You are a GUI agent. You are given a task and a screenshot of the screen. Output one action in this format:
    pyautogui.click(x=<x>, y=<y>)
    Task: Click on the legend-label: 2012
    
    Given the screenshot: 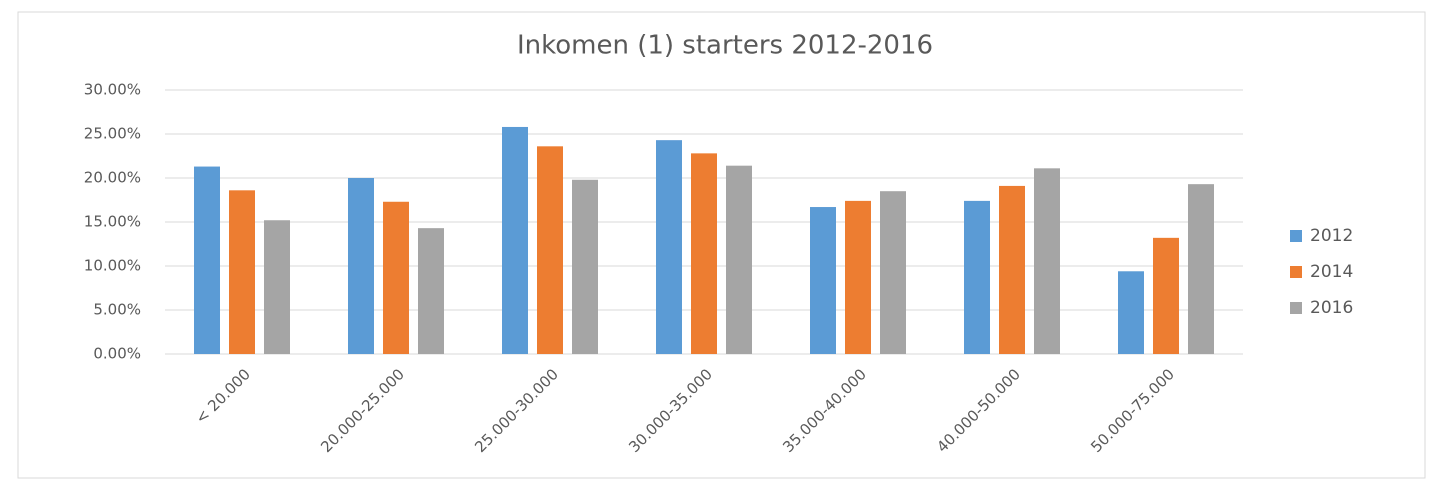 What is the action you would take?
    pyautogui.click(x=1331, y=236)
    